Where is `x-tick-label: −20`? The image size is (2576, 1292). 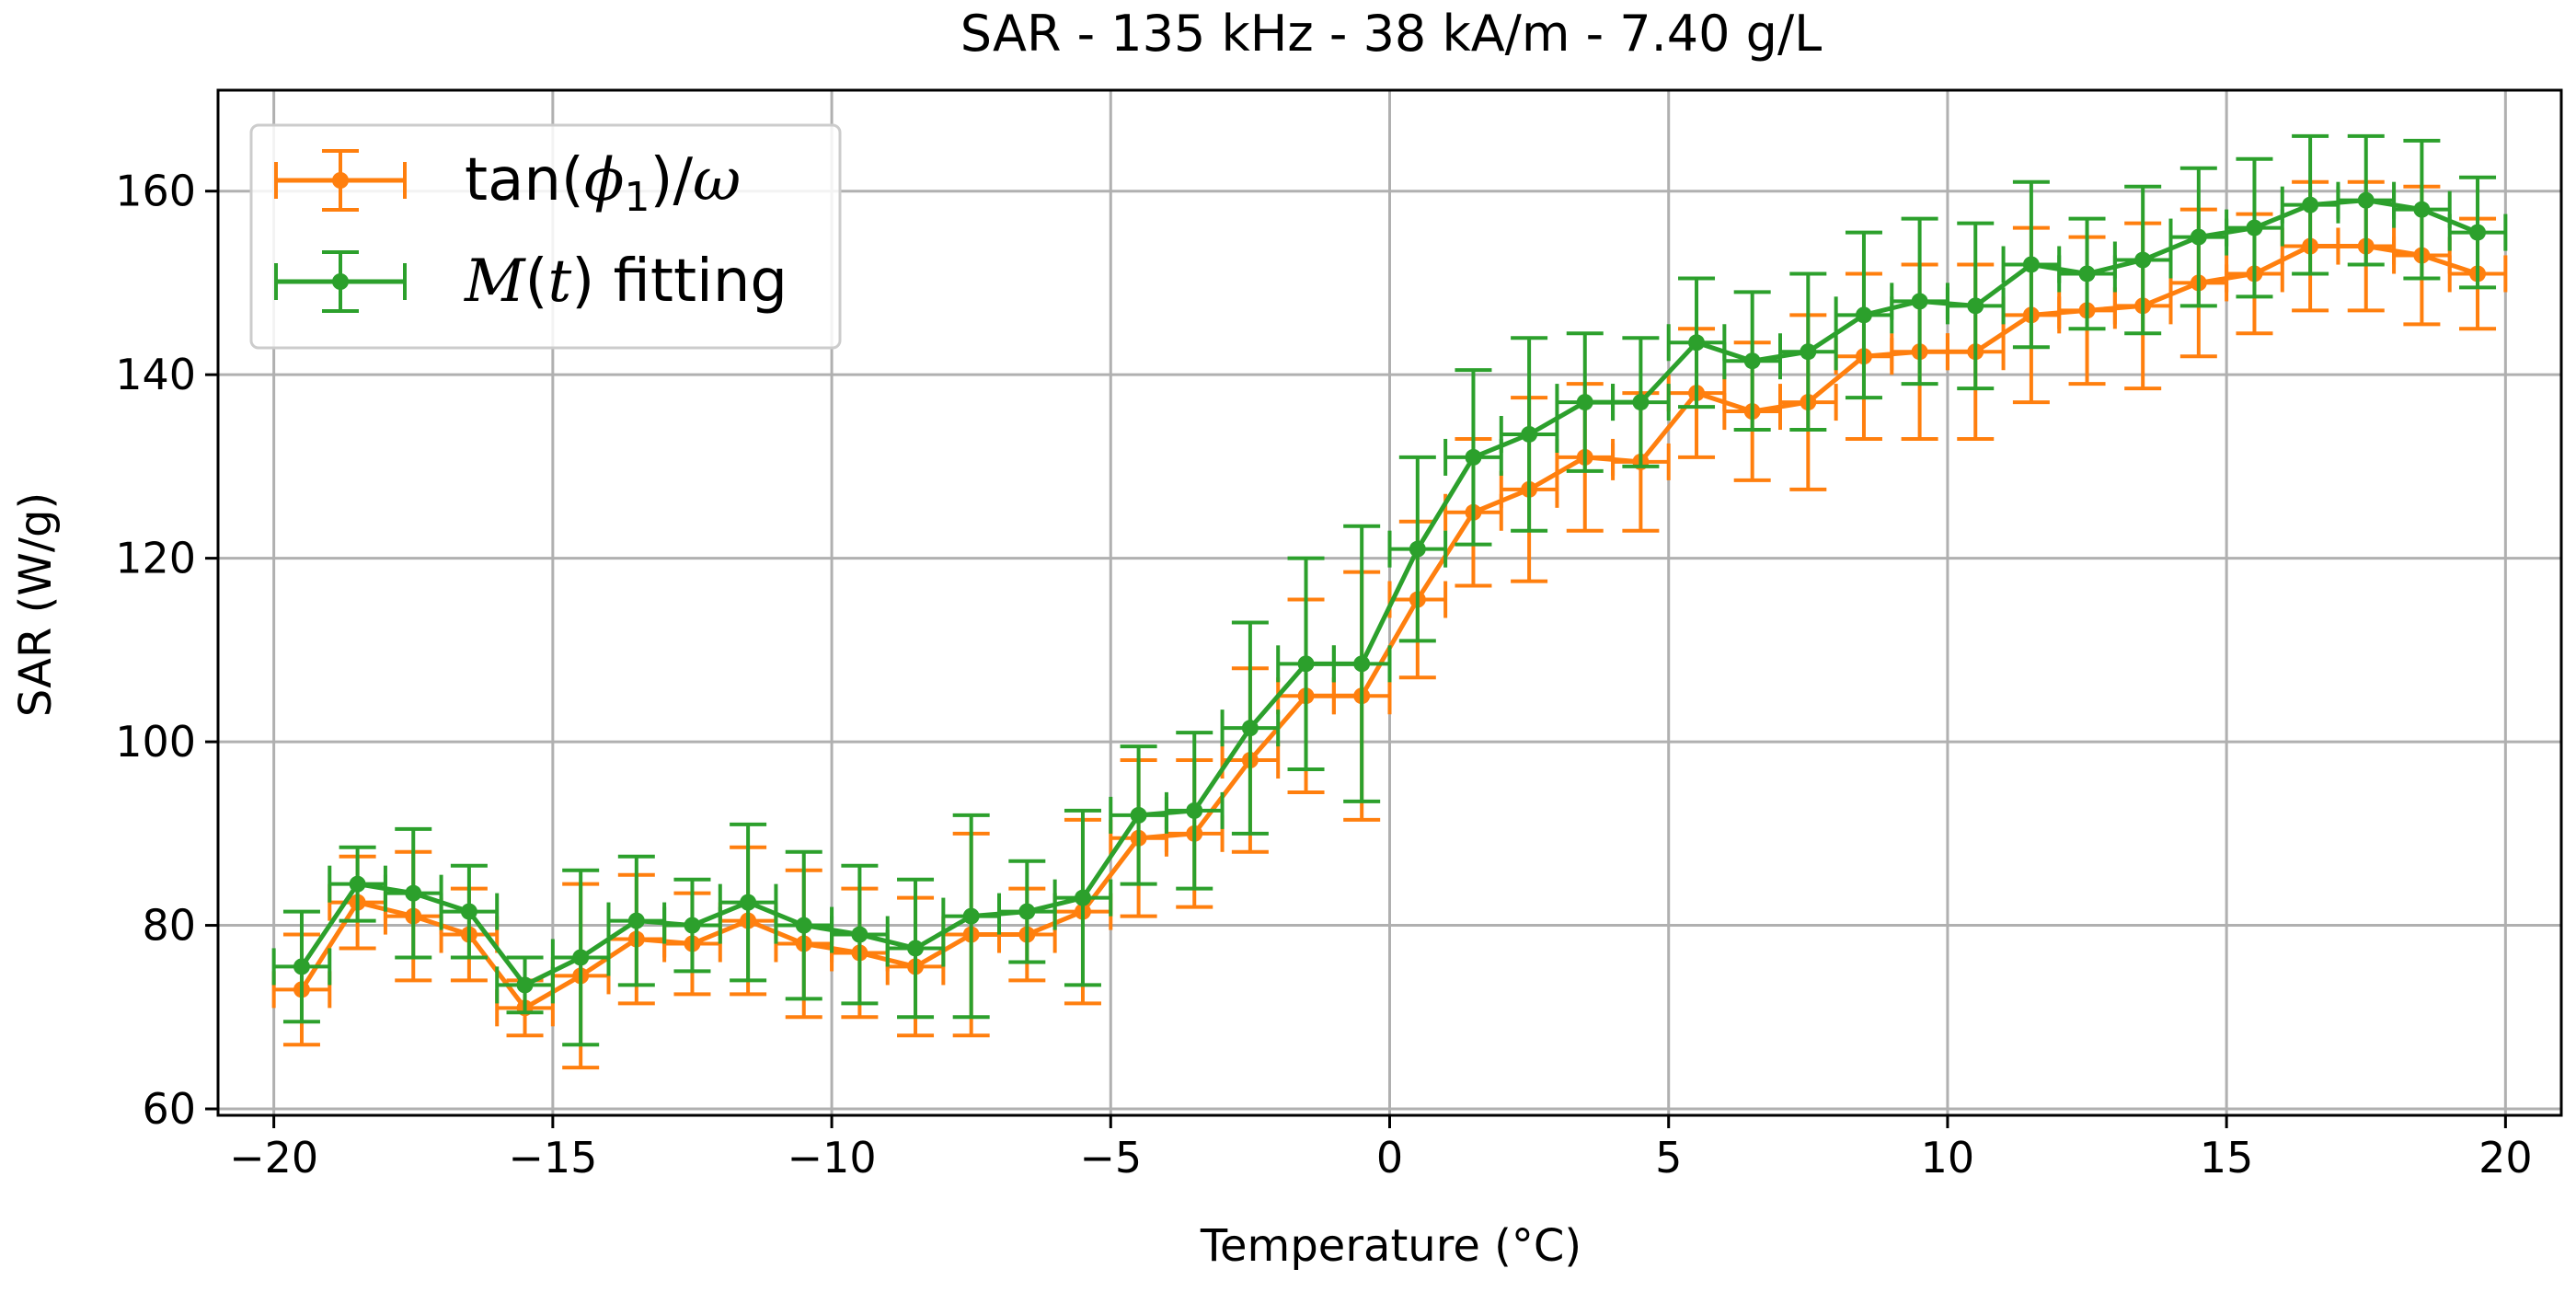 x-tick-label: −20 is located at coordinates (273, 1157).